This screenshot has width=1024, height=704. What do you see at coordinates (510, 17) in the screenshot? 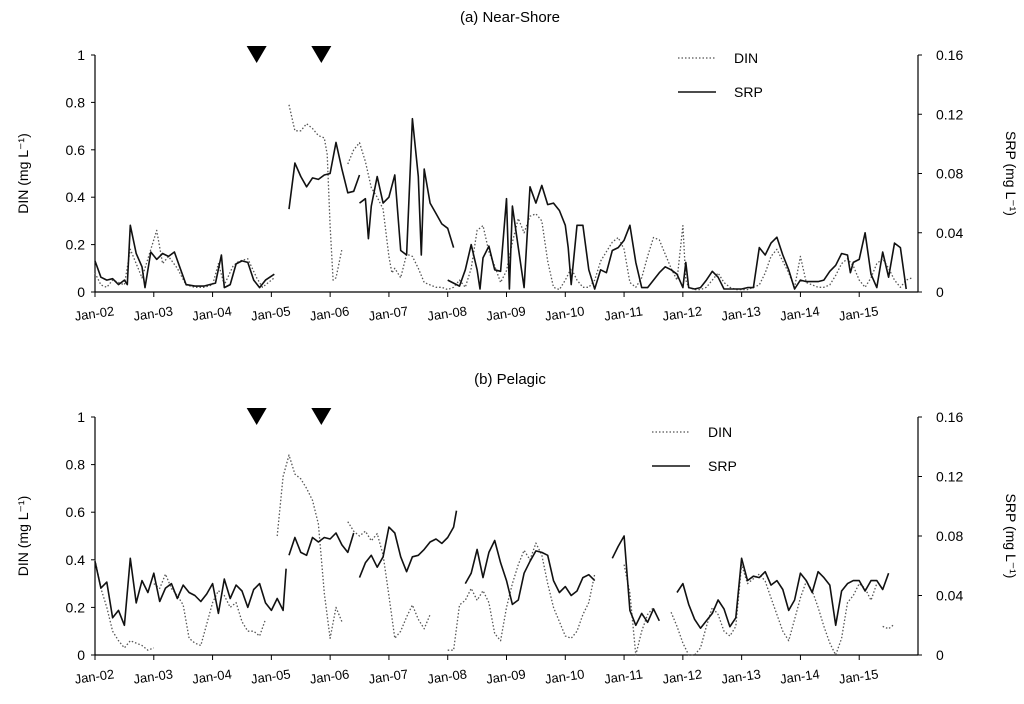
I see `chart-title: (a) Near-Shore` at bounding box center [510, 17].